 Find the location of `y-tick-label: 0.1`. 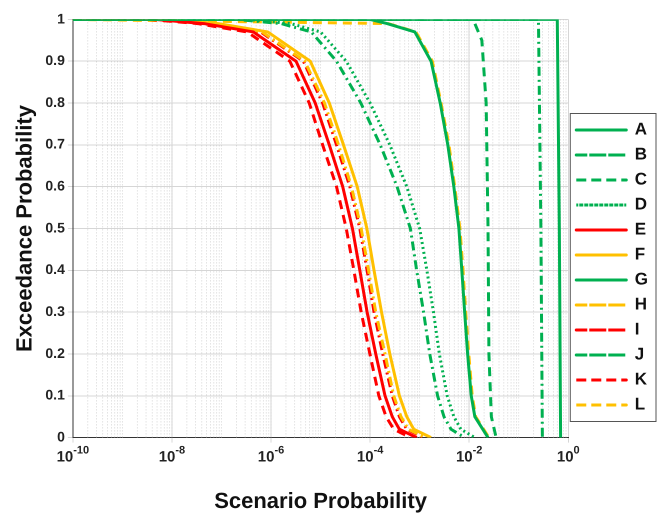

y-tick-label: 0.1 is located at coordinates (55, 394).